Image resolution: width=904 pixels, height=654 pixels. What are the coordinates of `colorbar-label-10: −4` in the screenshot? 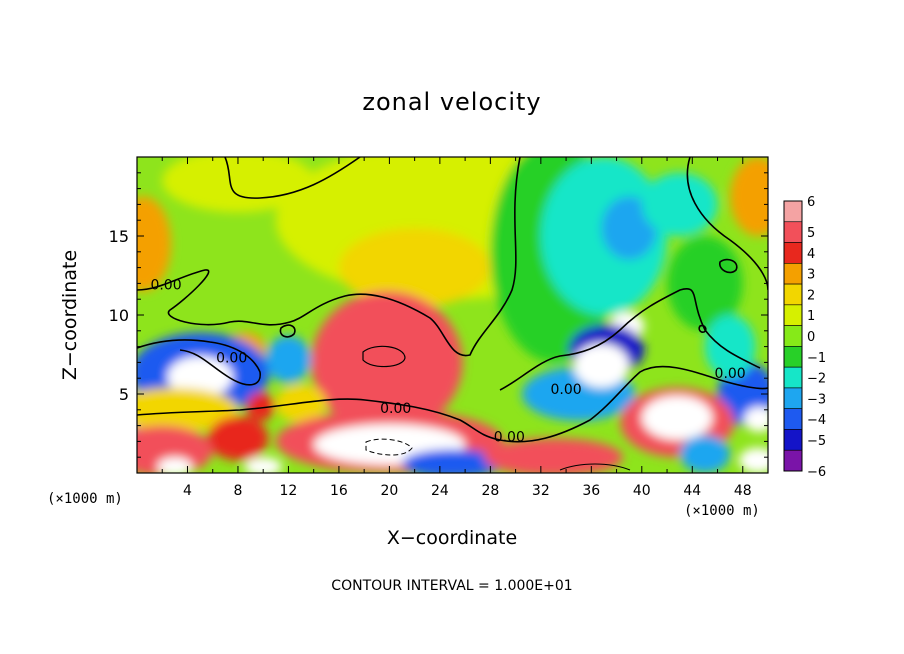 It's located at (816, 420).